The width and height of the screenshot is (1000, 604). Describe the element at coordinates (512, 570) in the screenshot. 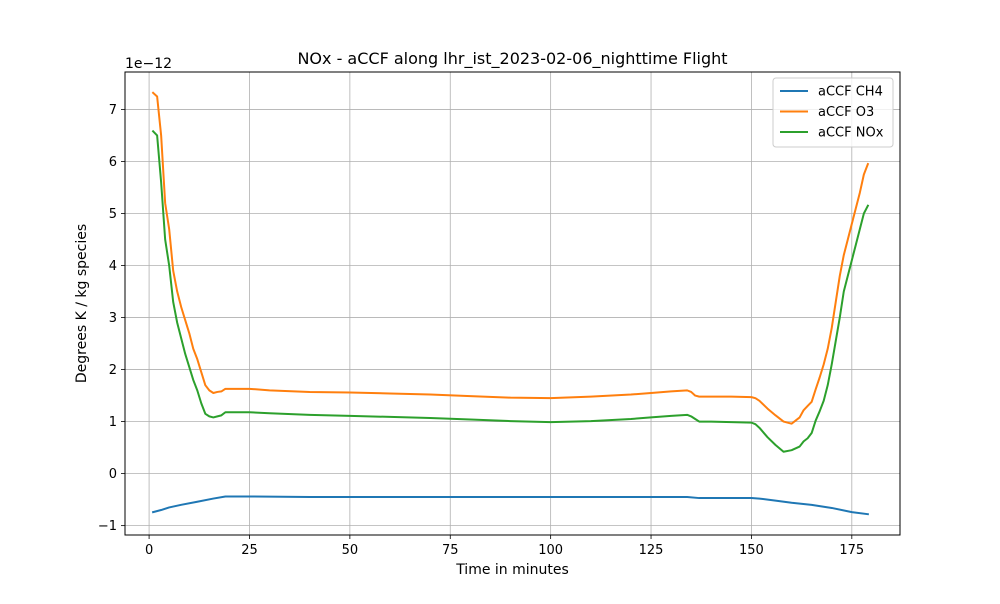

I see `x-axis-label: Time in minutes` at that location.